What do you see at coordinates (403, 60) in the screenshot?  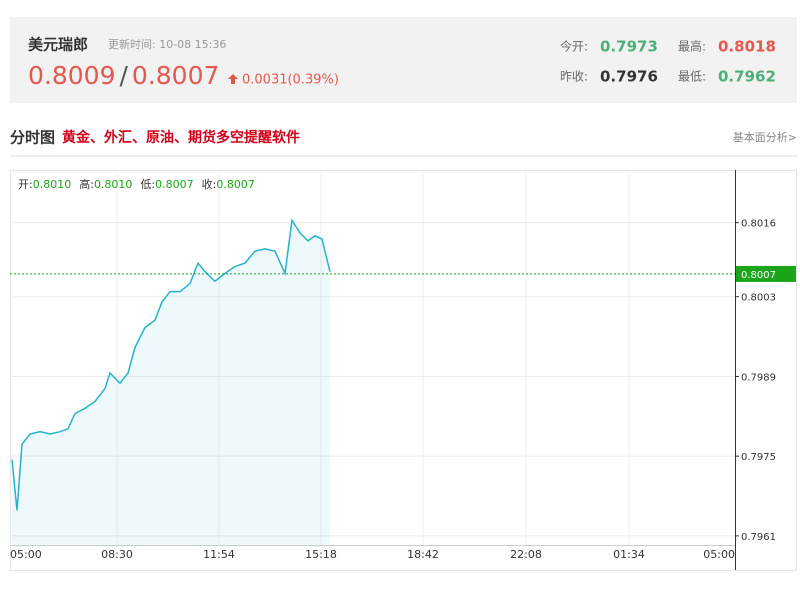 I see `header-panel` at bounding box center [403, 60].